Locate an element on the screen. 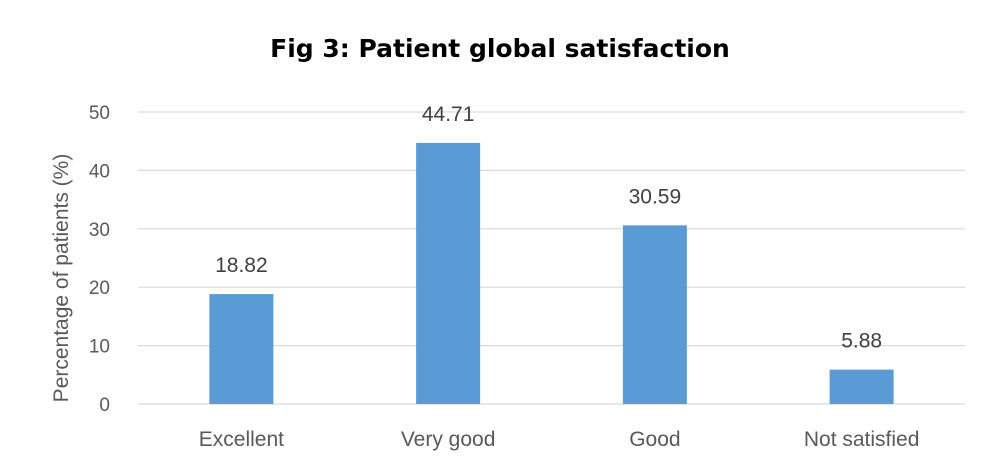  y-tick-label: 50 is located at coordinates (99, 113).